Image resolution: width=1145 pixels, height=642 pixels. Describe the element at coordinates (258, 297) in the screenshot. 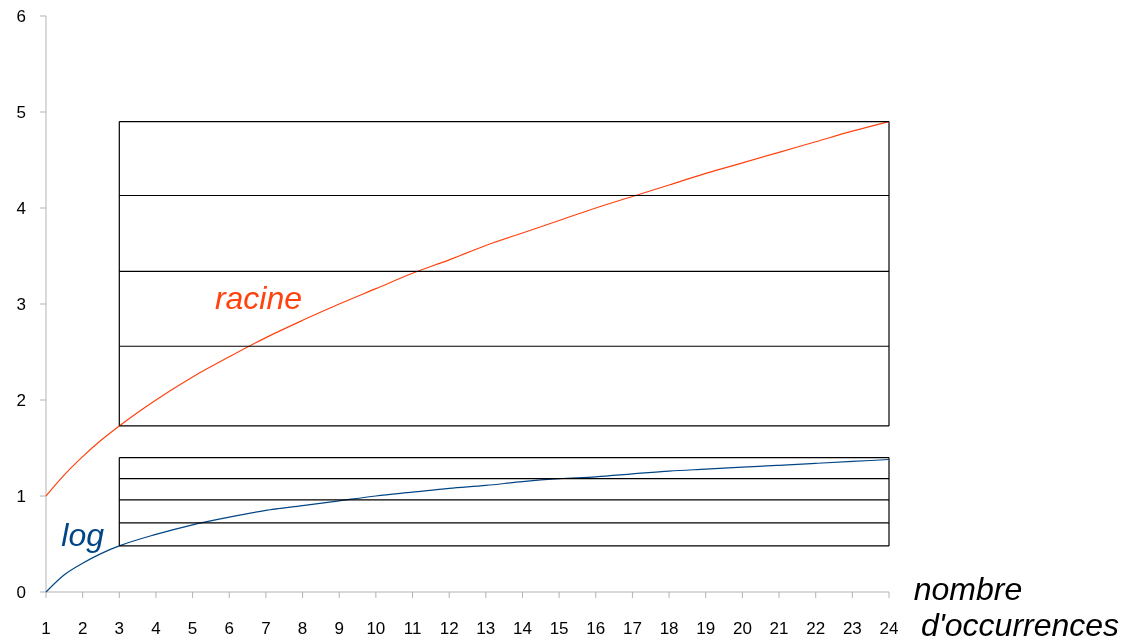

I see `series-label: racine` at that location.